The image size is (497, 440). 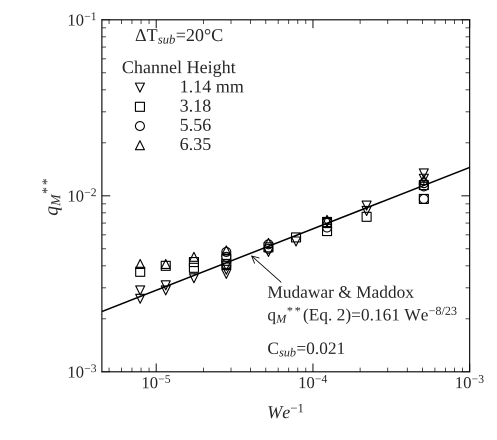 I want to click on annotation: C$_{sub}$=0.021, so click(x=306, y=349).